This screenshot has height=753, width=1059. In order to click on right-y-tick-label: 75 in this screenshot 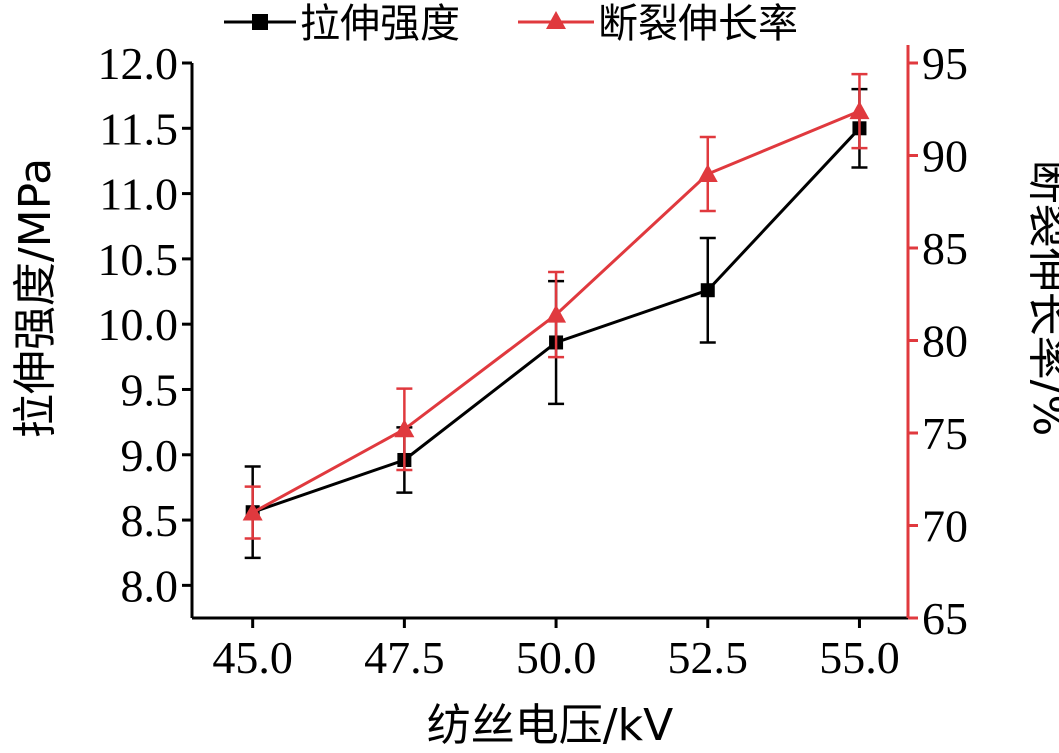, I will do `click(945, 433)`.